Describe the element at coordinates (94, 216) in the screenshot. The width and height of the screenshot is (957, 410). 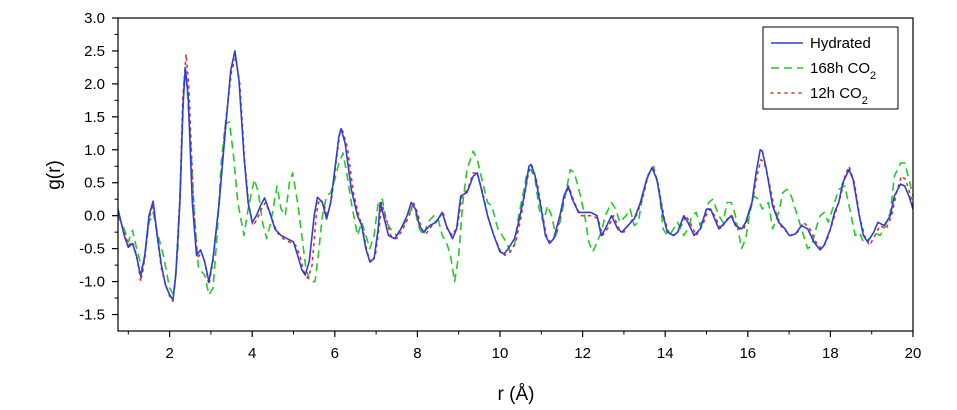
I see `y-tick-label: 0.0` at that location.